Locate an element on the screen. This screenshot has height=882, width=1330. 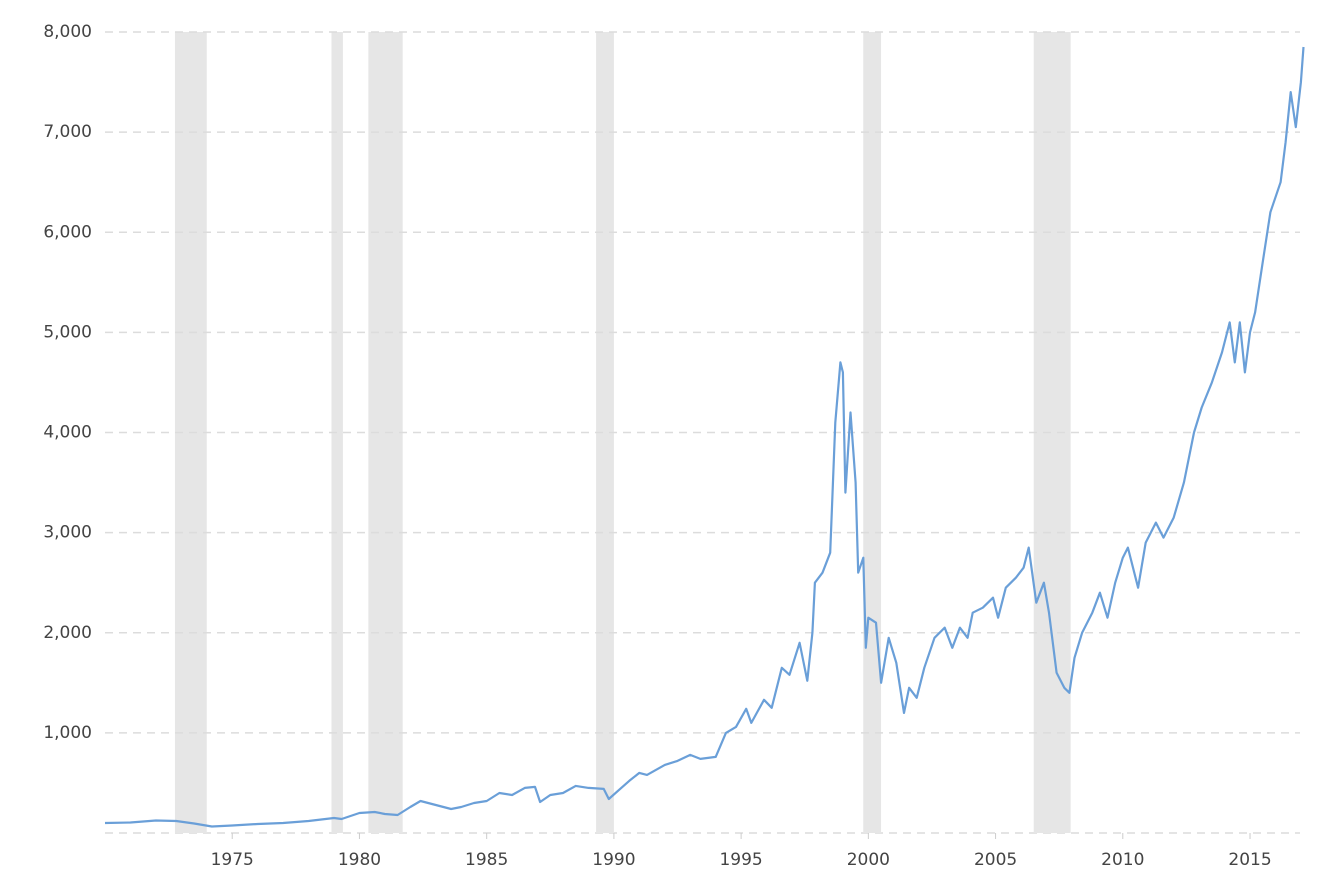
y-tick-label: 3,000 is located at coordinates (67, 533).